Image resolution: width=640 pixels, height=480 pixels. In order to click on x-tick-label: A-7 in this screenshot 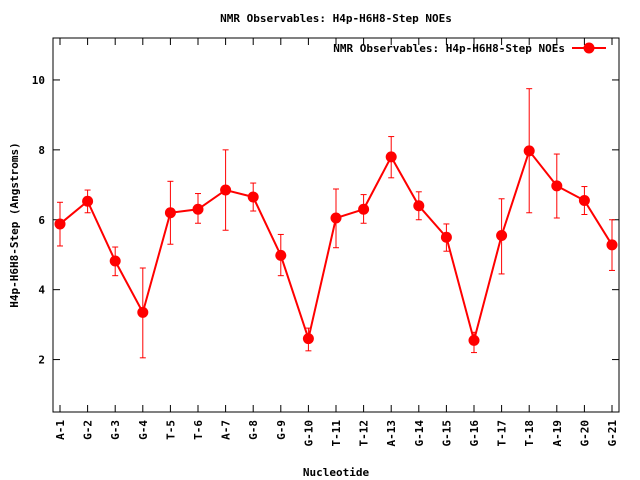, I will do `click(226, 430)`.